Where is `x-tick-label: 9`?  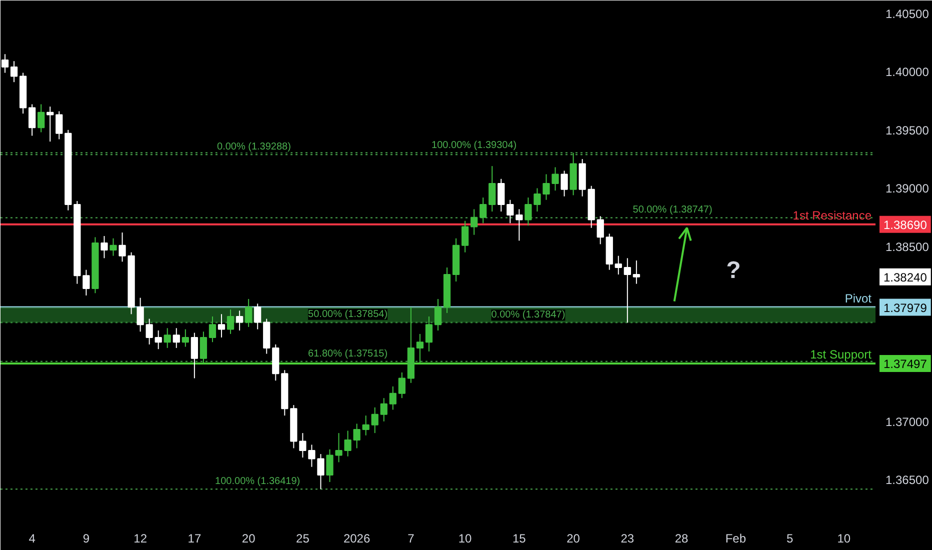 x-tick-label: 9 is located at coordinates (86, 539).